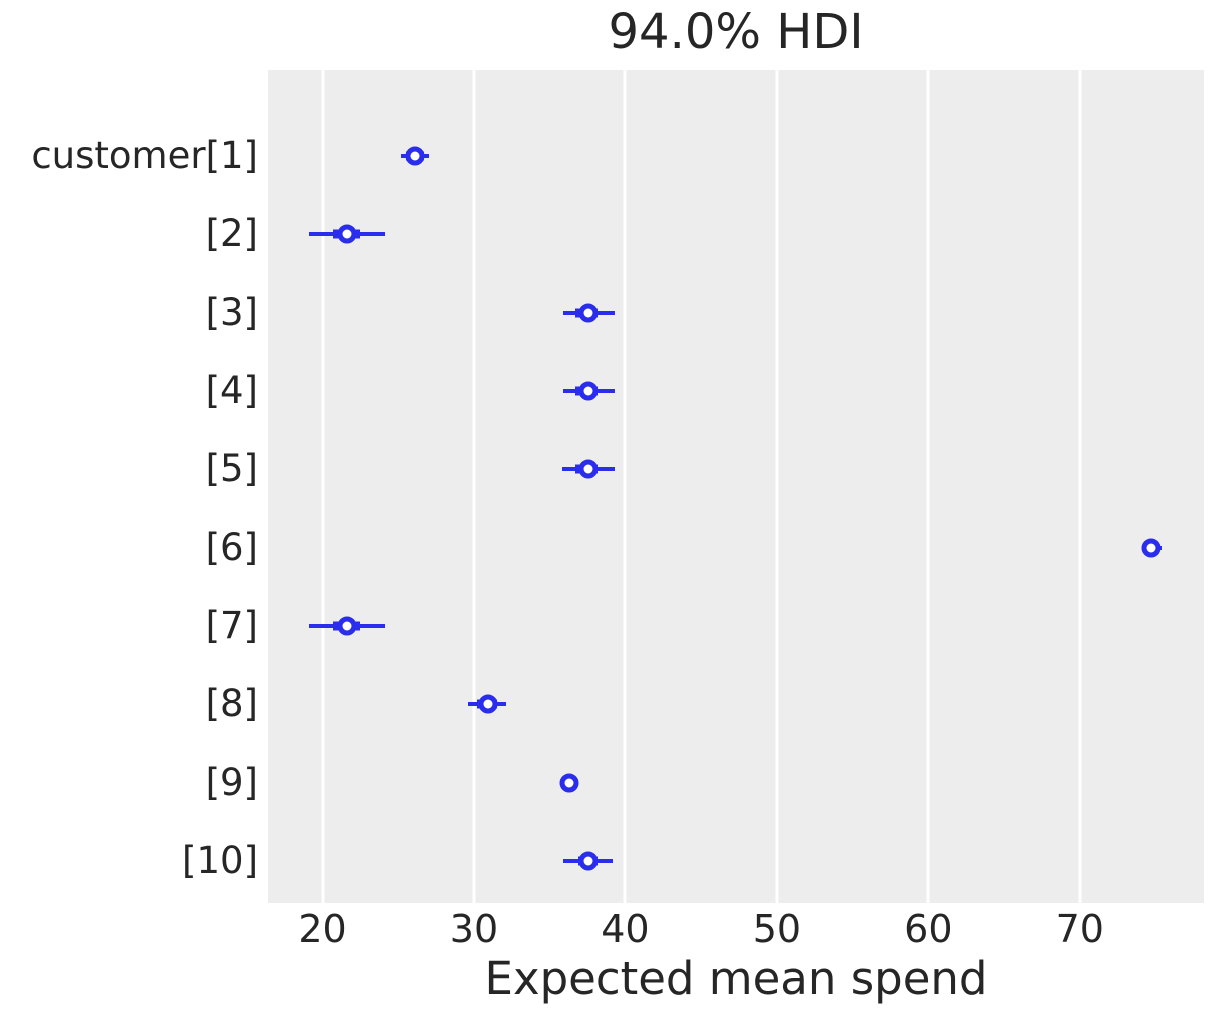  I want to click on y-tick-label-10: [10], so click(220, 860).